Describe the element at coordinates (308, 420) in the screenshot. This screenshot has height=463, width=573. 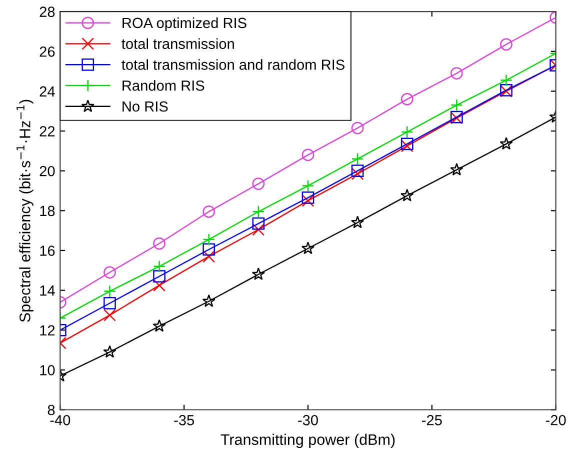
I see `x-tick-label: -30` at that location.